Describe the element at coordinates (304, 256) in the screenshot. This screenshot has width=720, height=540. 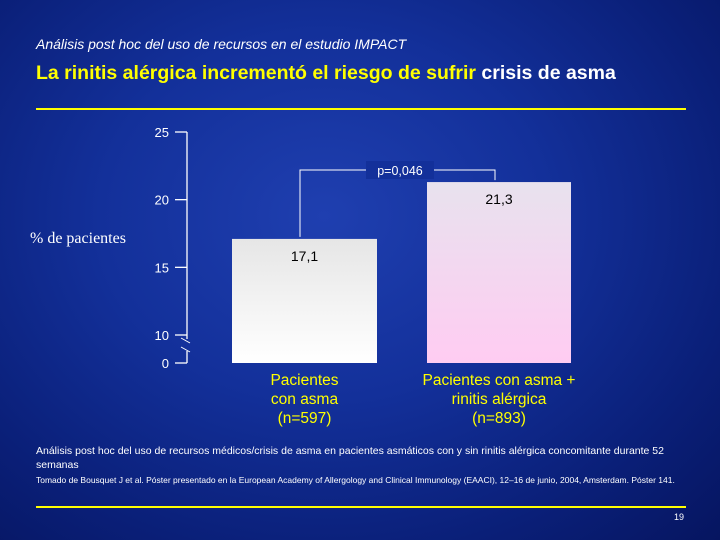
I see `bar-value-label: 17,1` at that location.